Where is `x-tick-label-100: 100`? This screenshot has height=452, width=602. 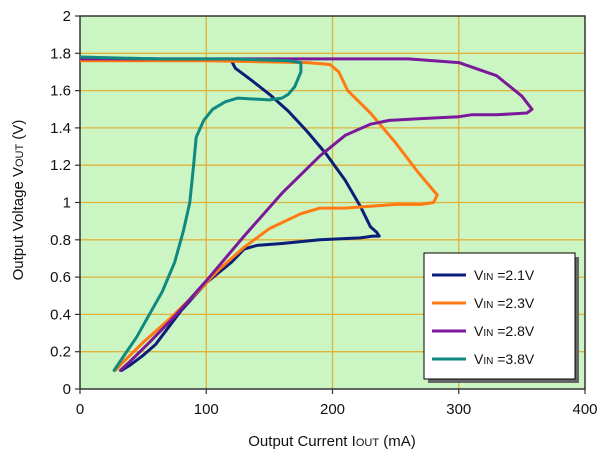
x-tick-label-100: 100 is located at coordinates (206, 409).